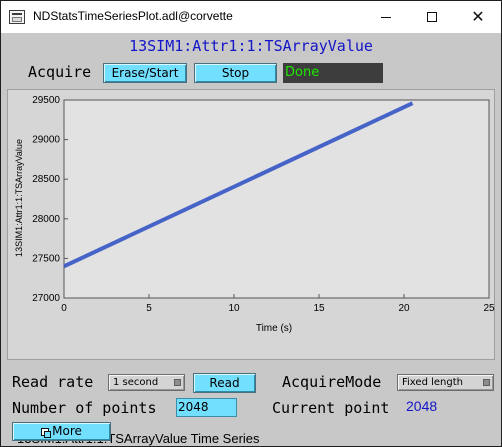 The width and height of the screenshot is (502, 447). I want to click on maximize-button, so click(432, 17).